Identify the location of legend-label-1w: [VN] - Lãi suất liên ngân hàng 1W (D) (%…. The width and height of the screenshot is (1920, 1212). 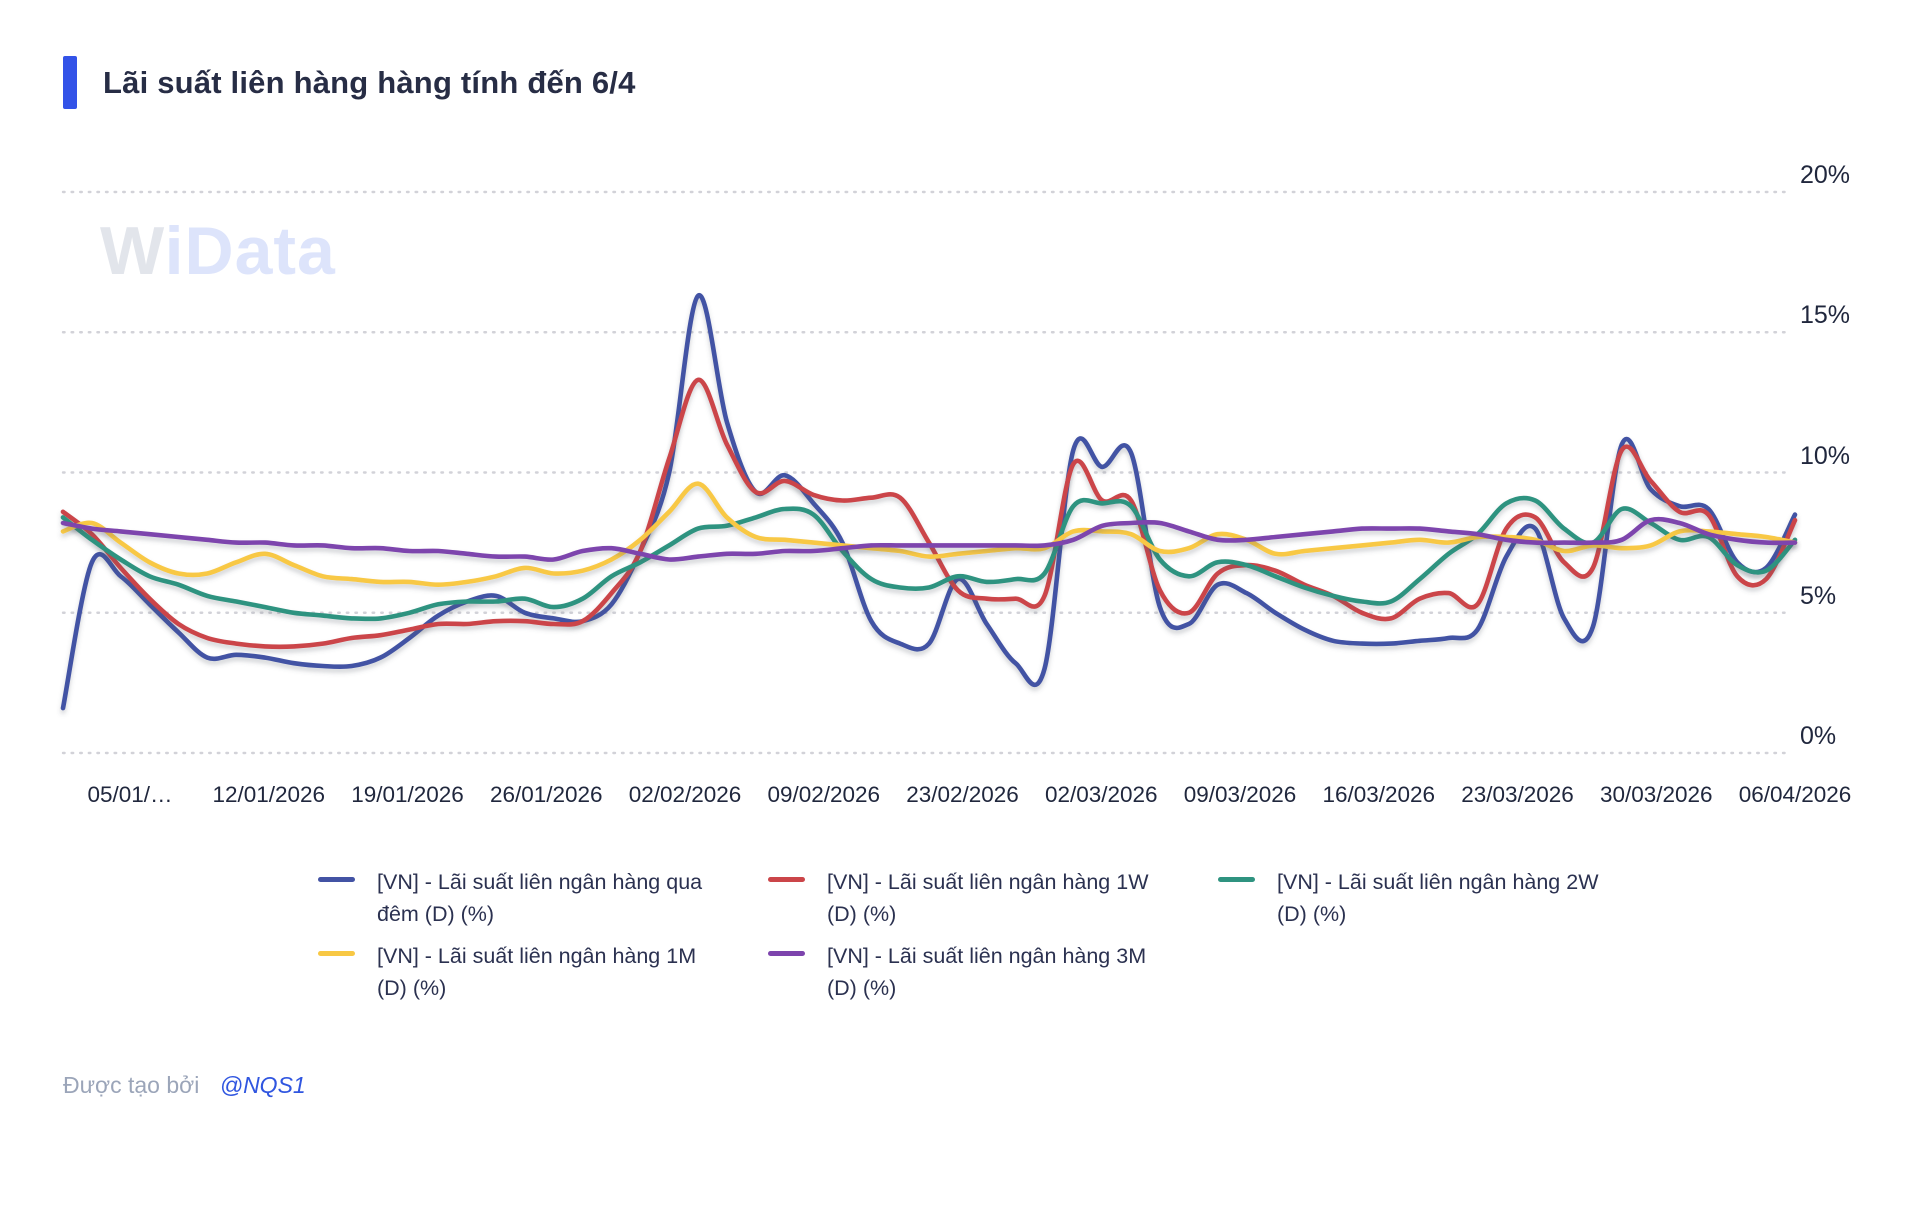
(988, 898).